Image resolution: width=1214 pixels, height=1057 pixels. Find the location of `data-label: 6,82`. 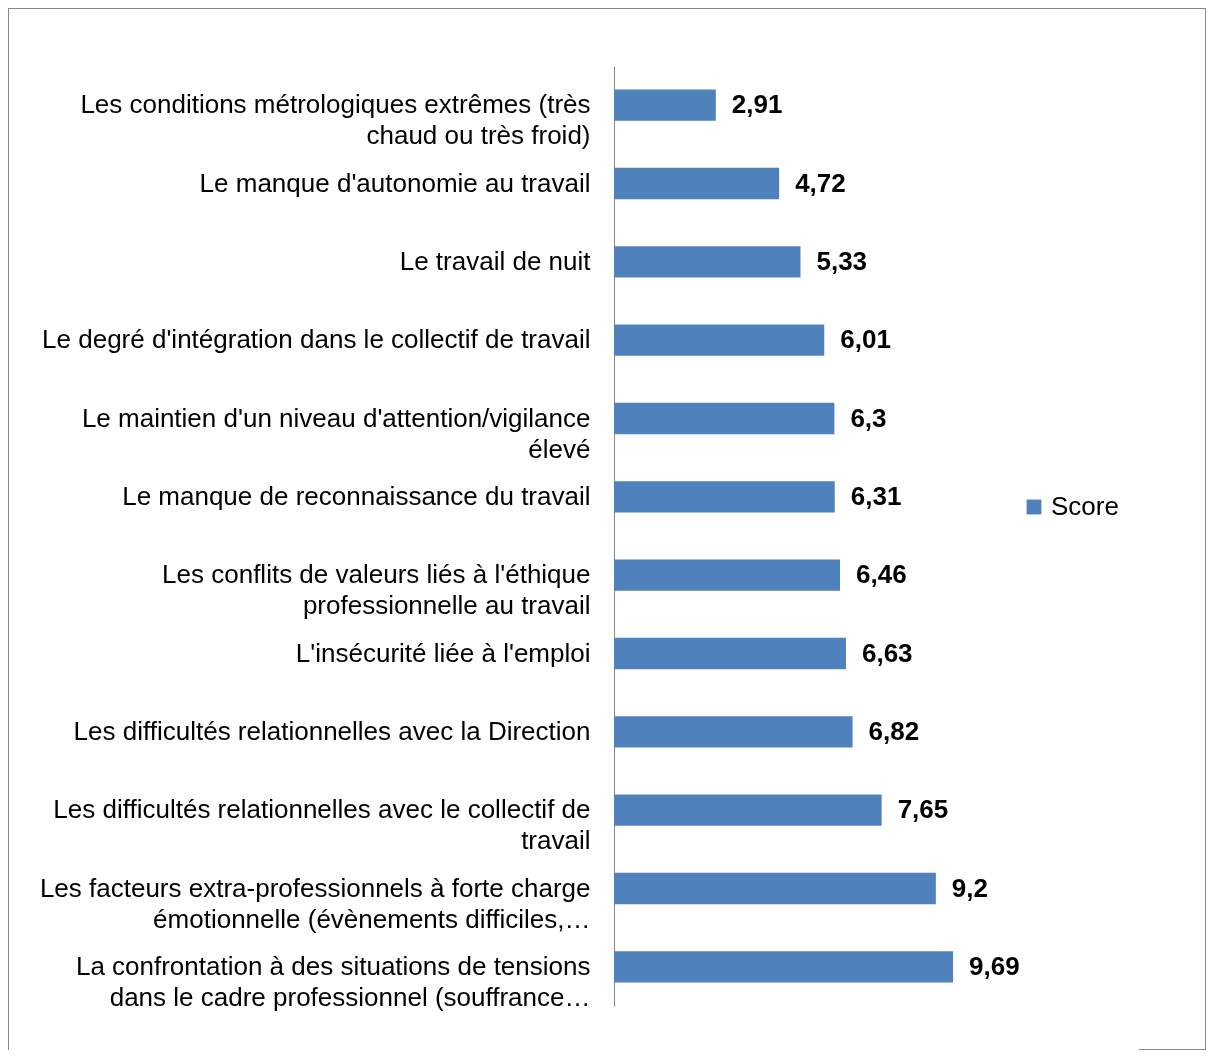

data-label: 6,82 is located at coordinates (894, 730).